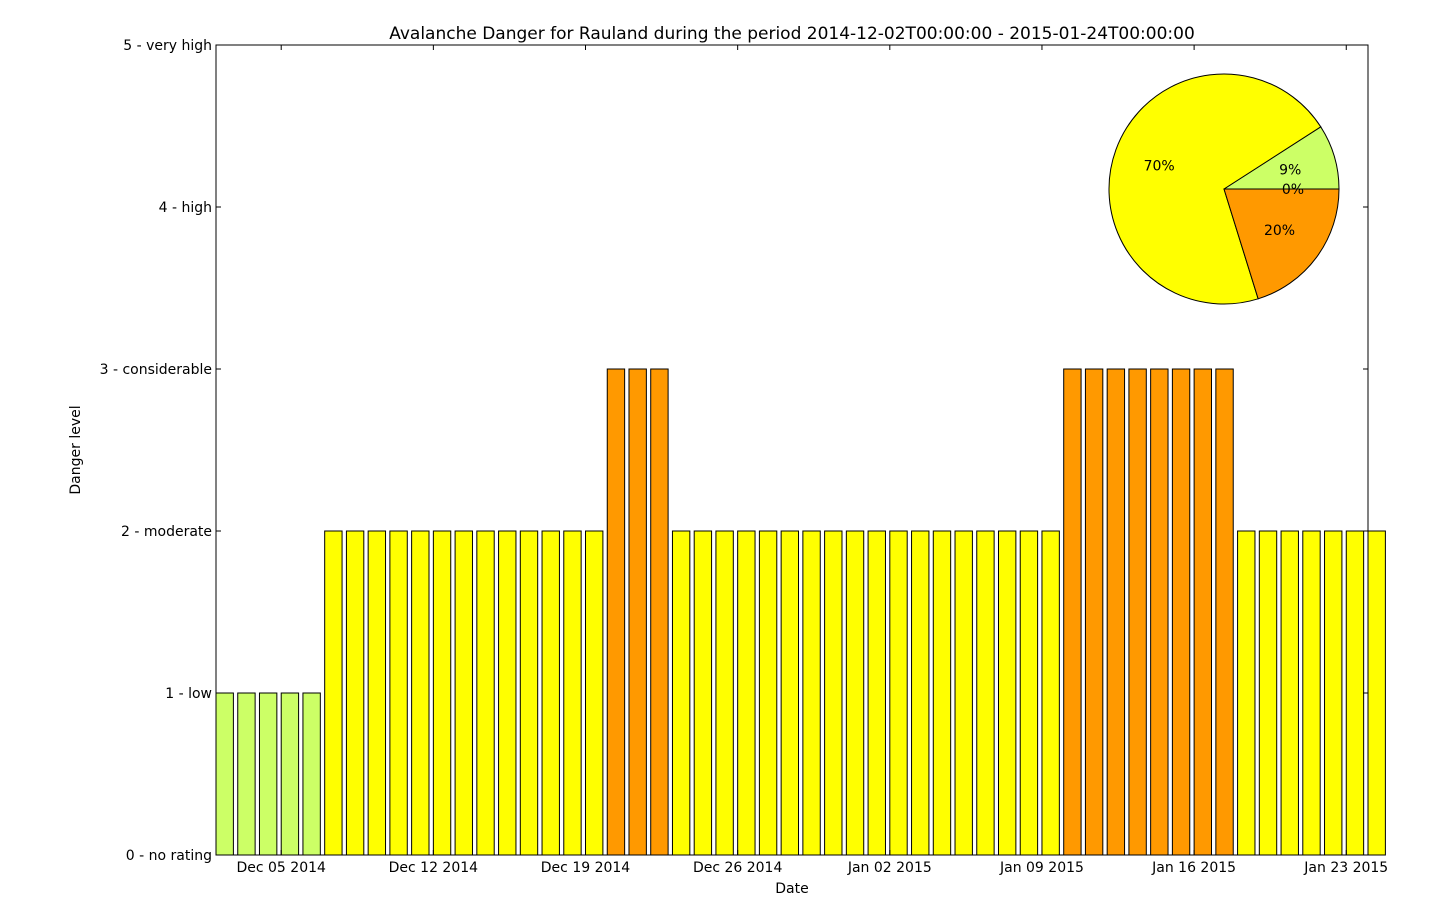  What do you see at coordinates (166, 532) in the screenshot?
I see `y-tick-label: 2 - moderate` at bounding box center [166, 532].